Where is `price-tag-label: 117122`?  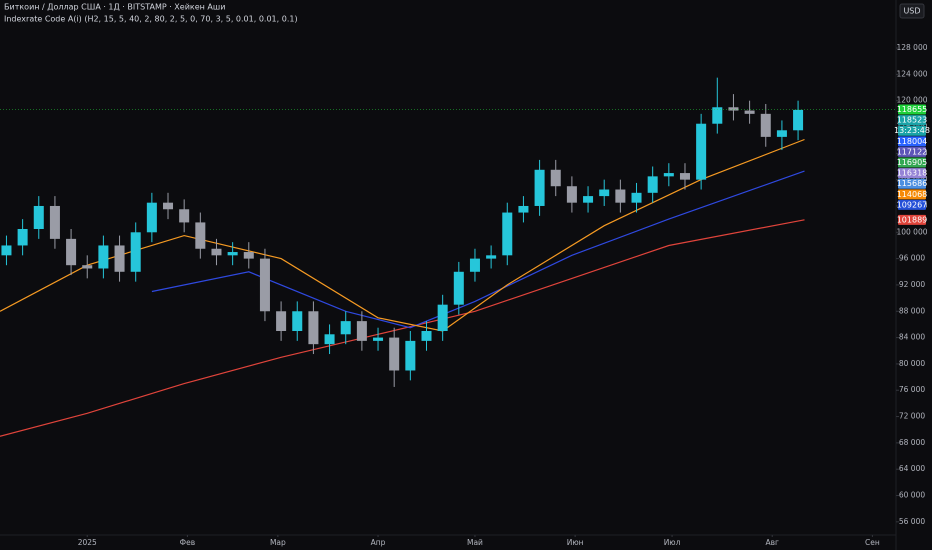
price-tag-label: 117122 is located at coordinates (912, 151).